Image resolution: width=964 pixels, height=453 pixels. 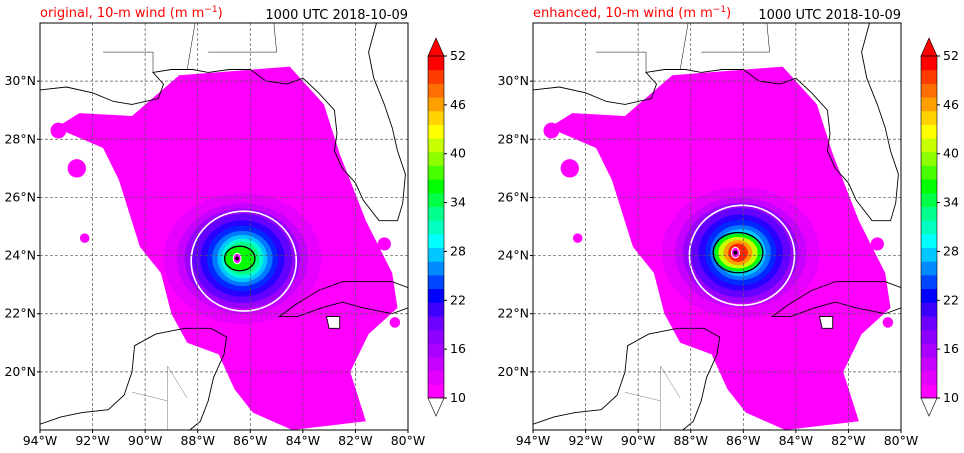 I want to click on panel-title-left: original, 10-m wind (m m−1), so click(x=131, y=13).